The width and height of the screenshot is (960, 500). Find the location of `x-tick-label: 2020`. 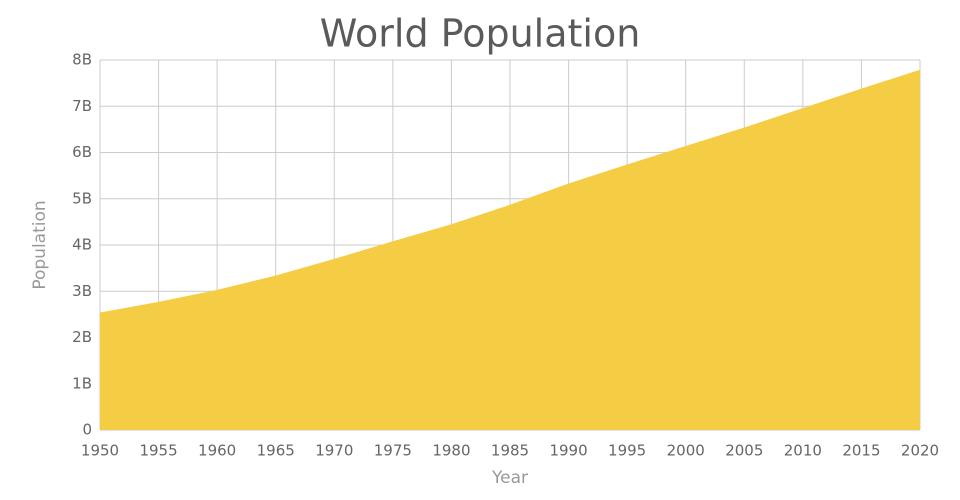

x-tick-label: 2020 is located at coordinates (920, 451).